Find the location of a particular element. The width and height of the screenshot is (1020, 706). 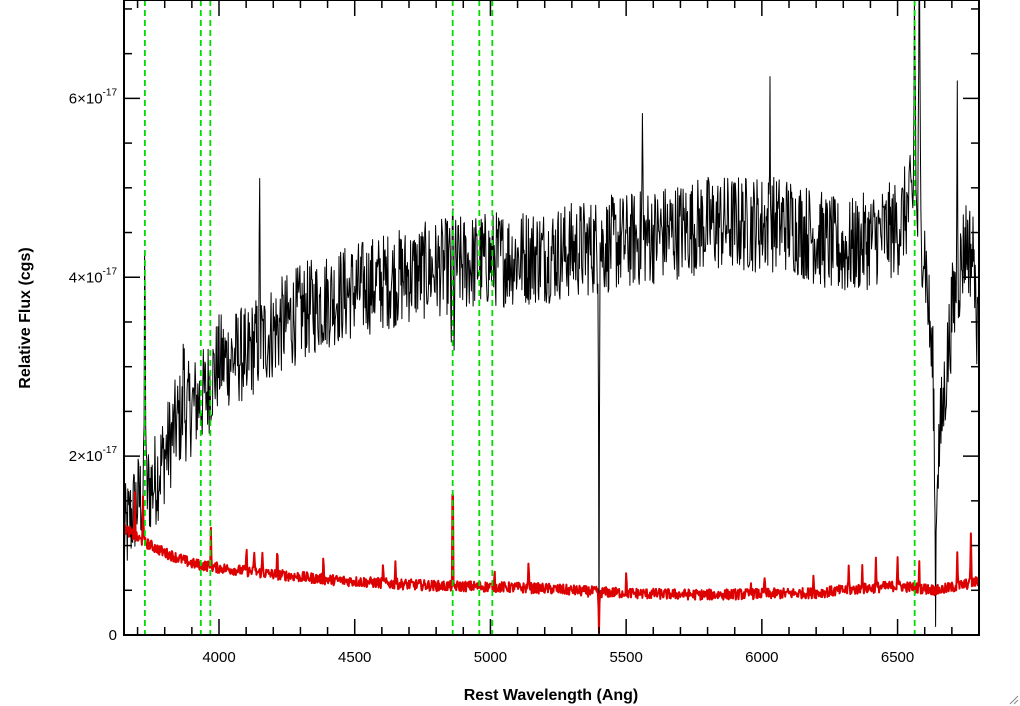

resize-grip-icon is located at coordinates (1014, 700).